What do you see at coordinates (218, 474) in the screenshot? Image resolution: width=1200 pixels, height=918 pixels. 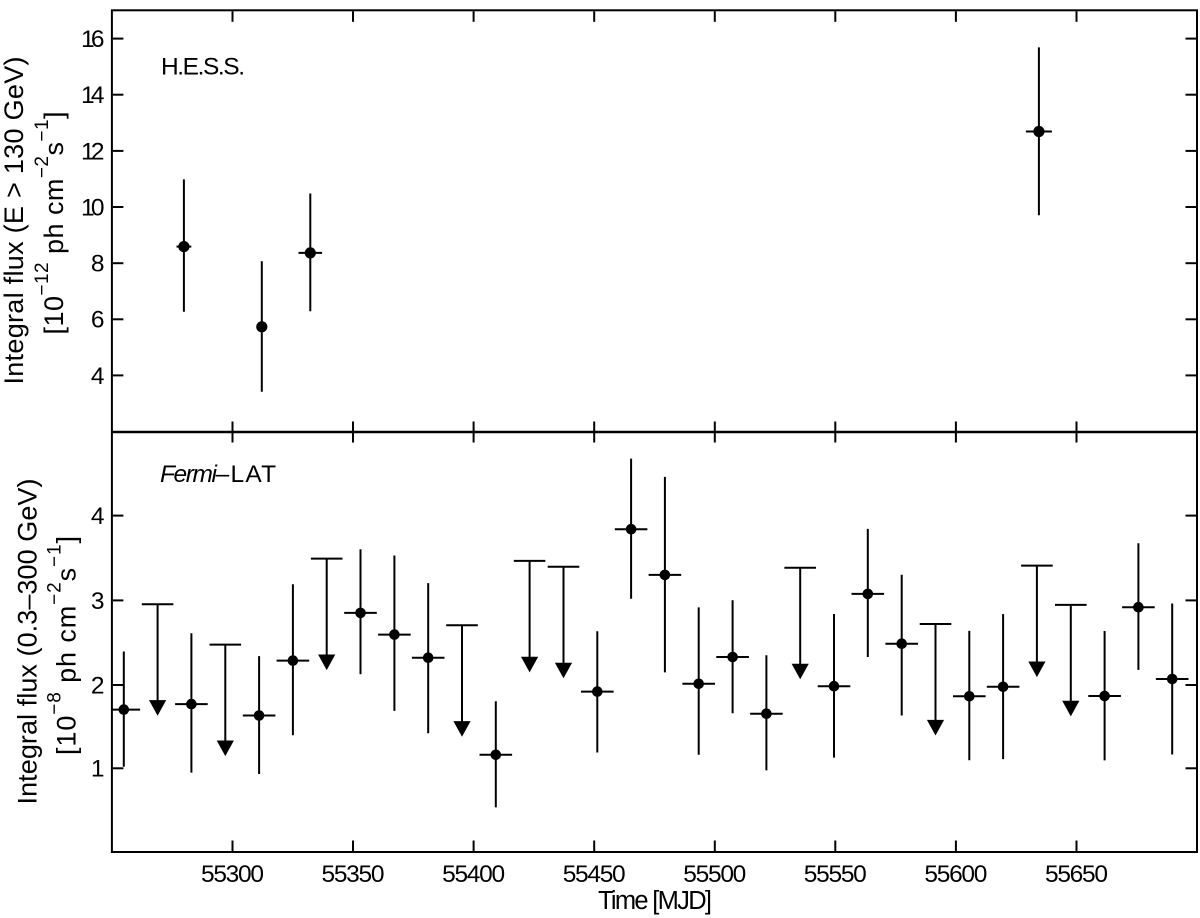 I see `svg-text: Fermi–LAT` at bounding box center [218, 474].